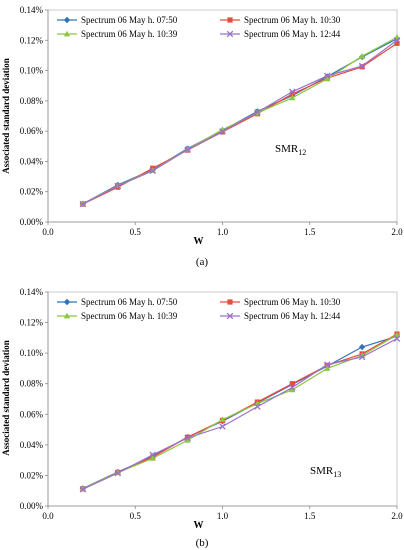 The height and width of the screenshot is (550, 404). Describe the element at coordinates (290, 150) in the screenshot. I see `smr-annotation: SMR12` at that location.